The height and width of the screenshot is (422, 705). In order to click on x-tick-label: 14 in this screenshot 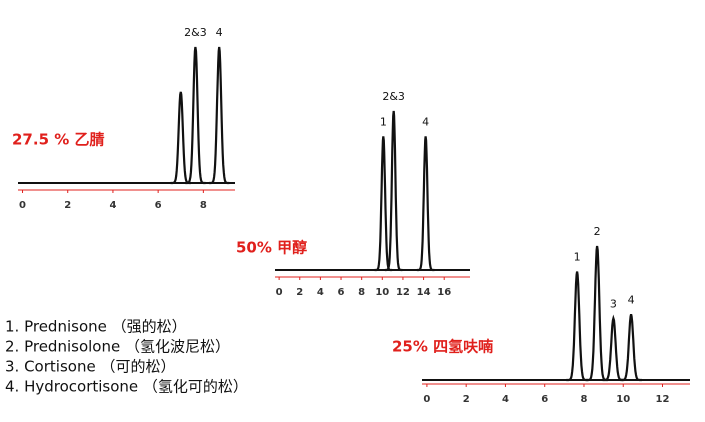, I will do `click(424, 292)`.